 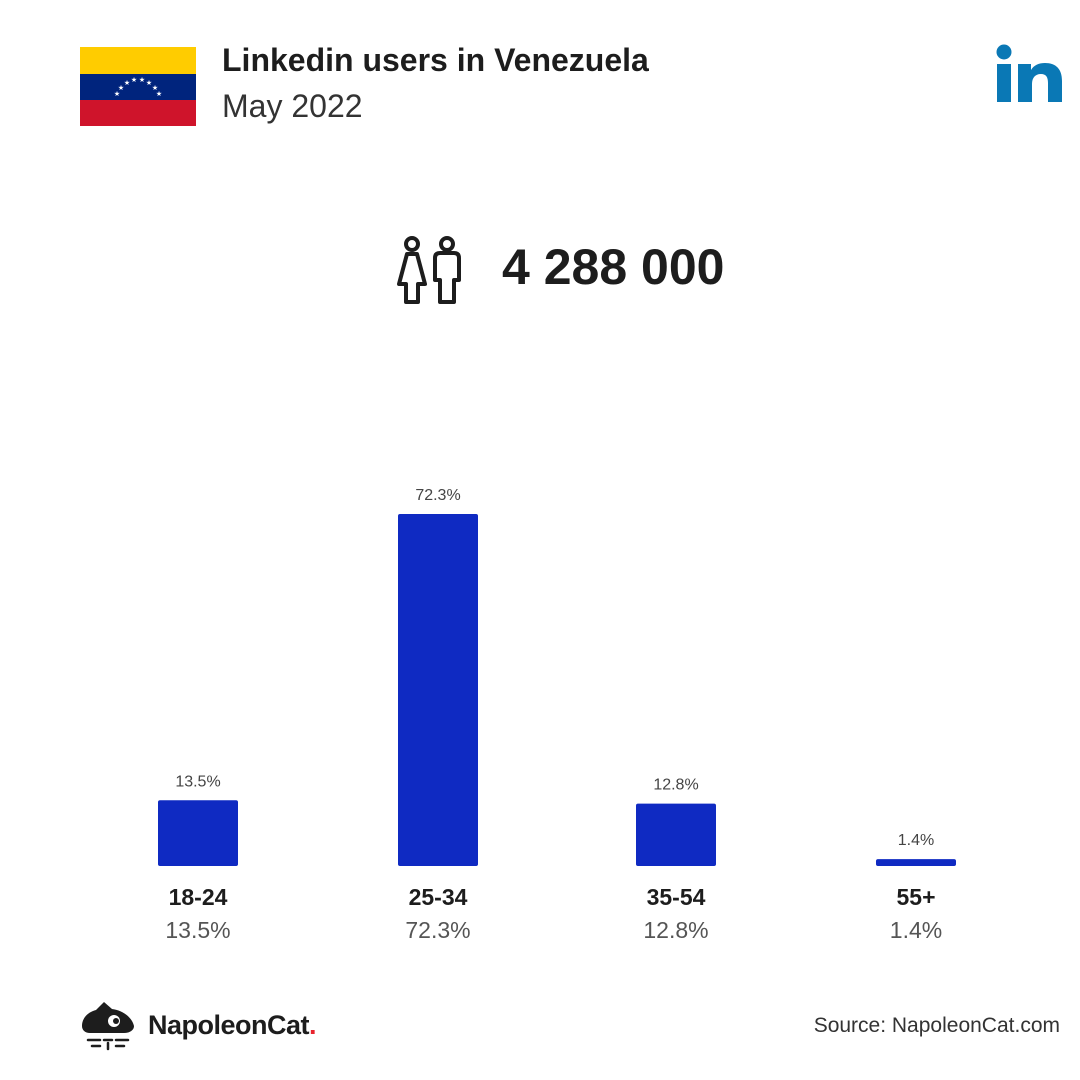 I want to click on napoleoncat-logo-icon, so click(x=108, y=1026).